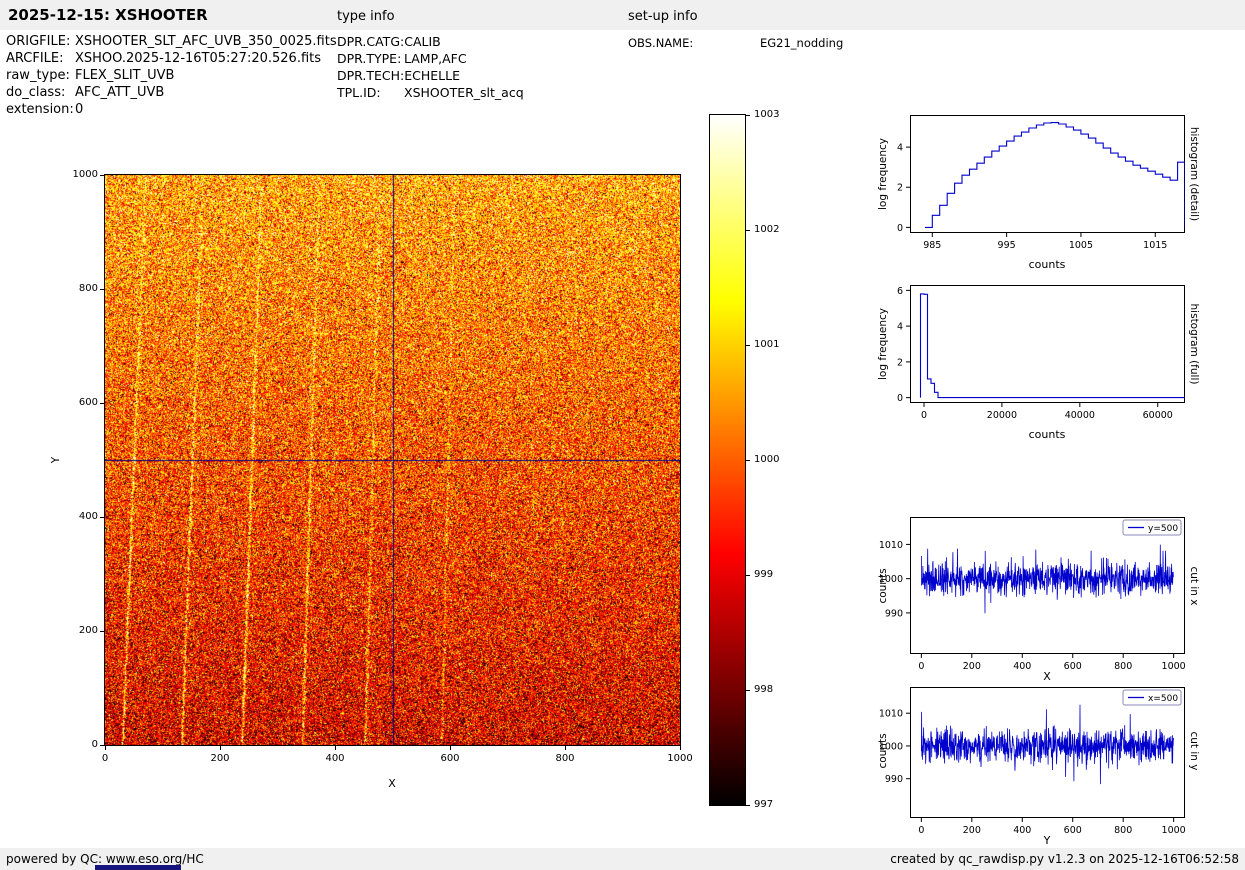 The width and height of the screenshot is (1245, 870). I want to click on meta-value: CALIB, so click(422, 41).